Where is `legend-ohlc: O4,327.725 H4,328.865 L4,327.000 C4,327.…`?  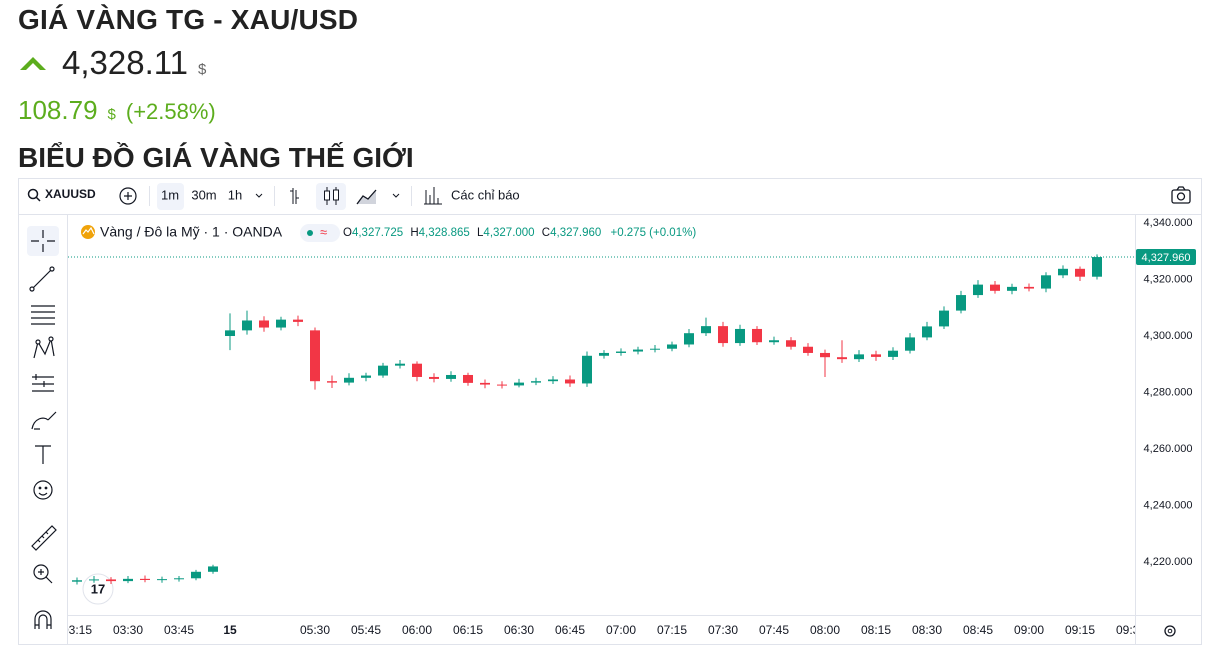
legend-ohlc: O4,327.725 H4,328.865 L4,327.000 C4,327.… is located at coordinates (519, 233).